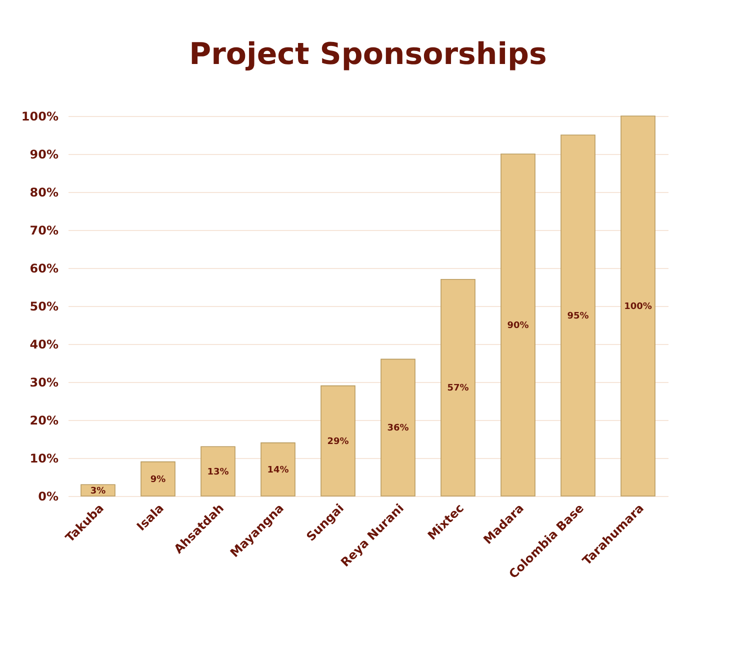  I want to click on y-tick-label: 90%, so click(44, 155).